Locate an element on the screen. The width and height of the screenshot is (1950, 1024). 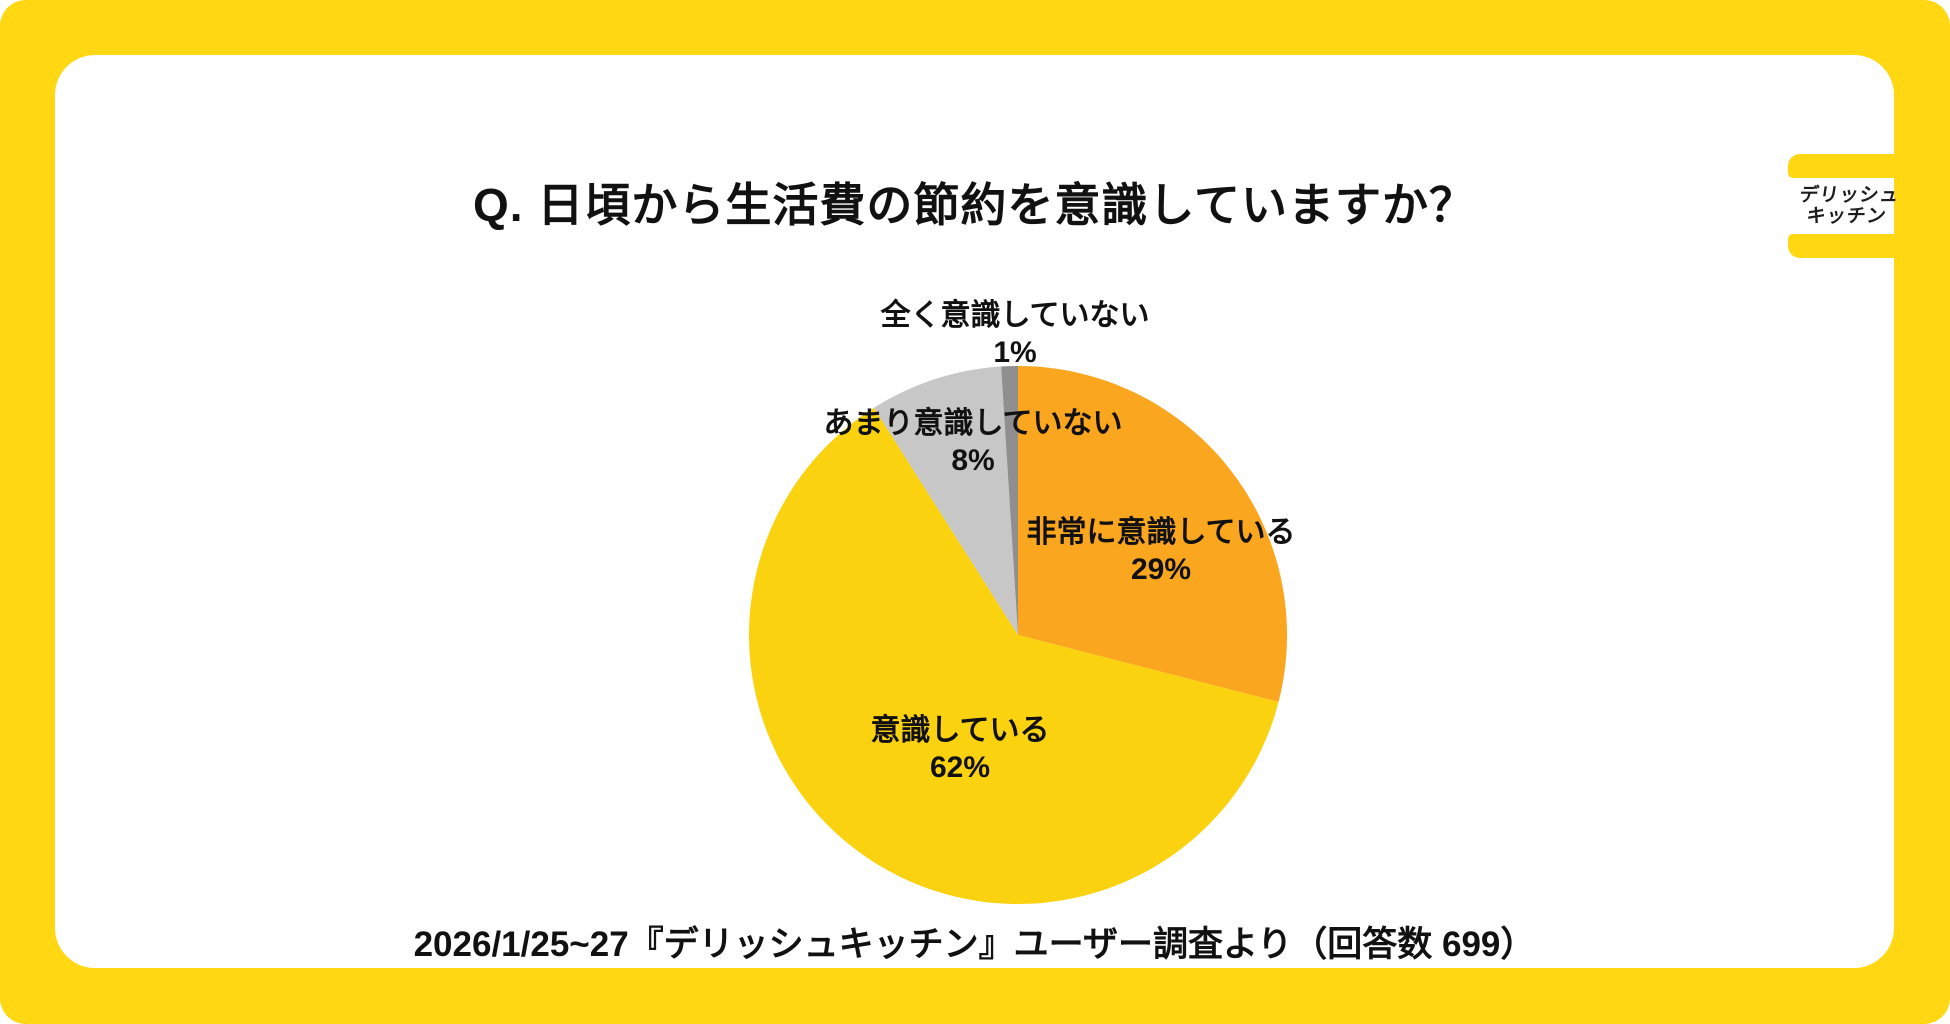
pie-label-text: 意識している is located at coordinates (960, 730).